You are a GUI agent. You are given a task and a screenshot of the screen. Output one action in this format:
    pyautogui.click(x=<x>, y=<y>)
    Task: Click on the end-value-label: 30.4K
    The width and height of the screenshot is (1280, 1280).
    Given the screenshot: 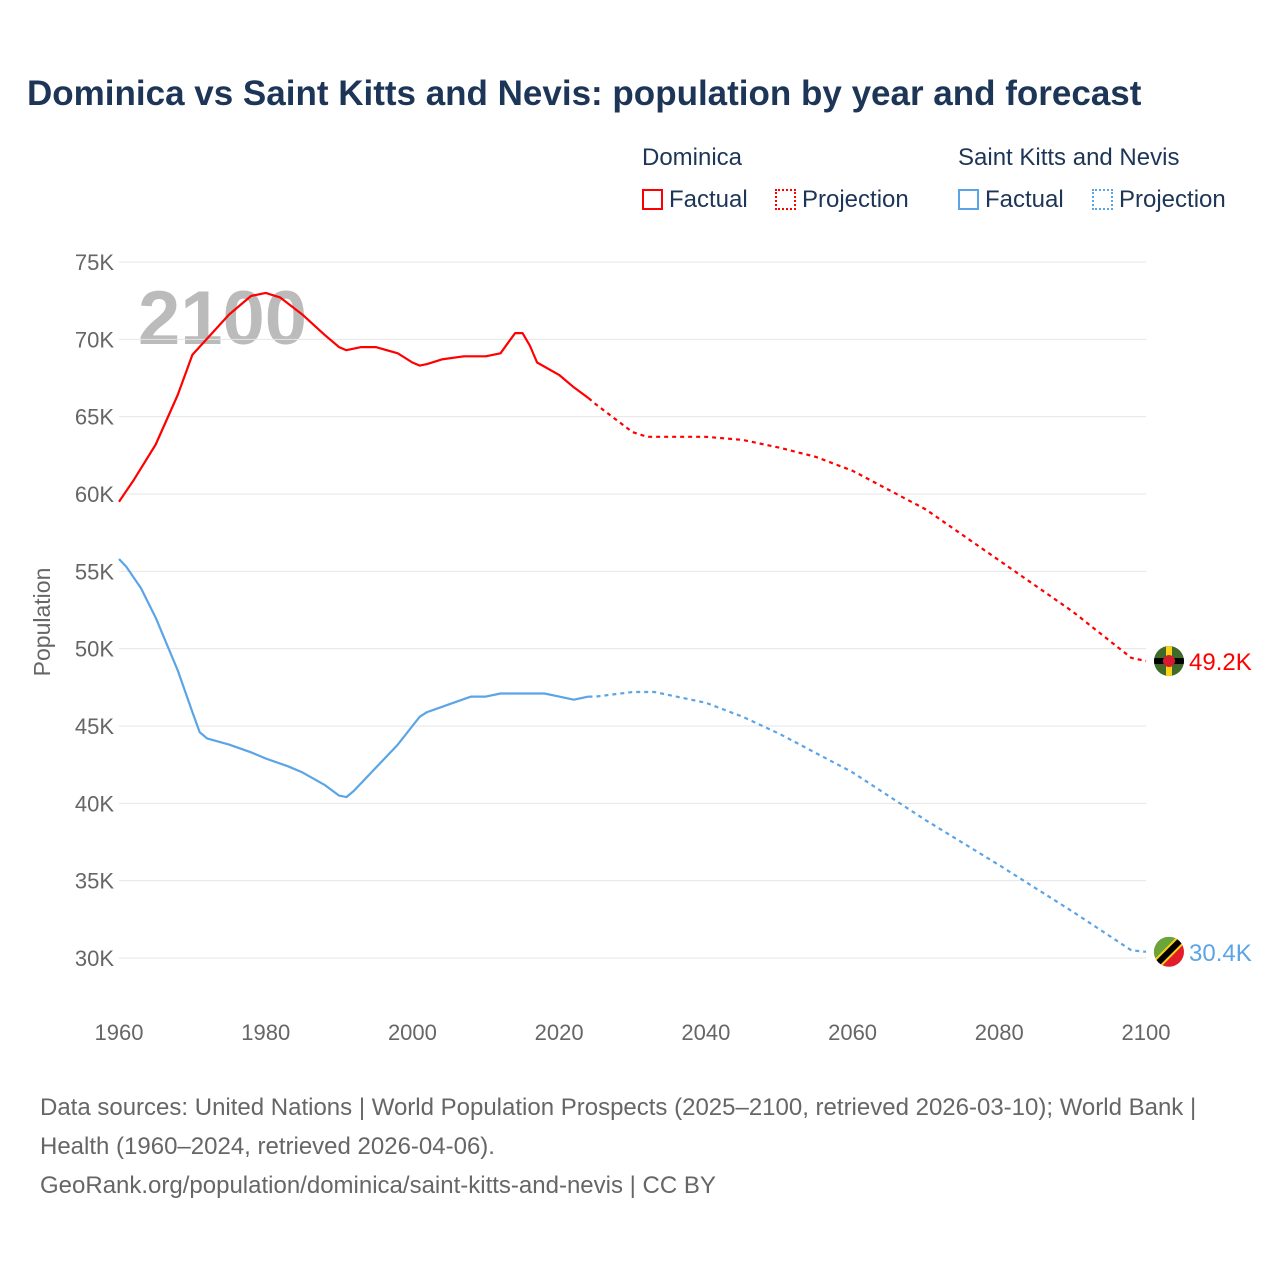 What is the action you would take?
    pyautogui.click(x=1220, y=953)
    